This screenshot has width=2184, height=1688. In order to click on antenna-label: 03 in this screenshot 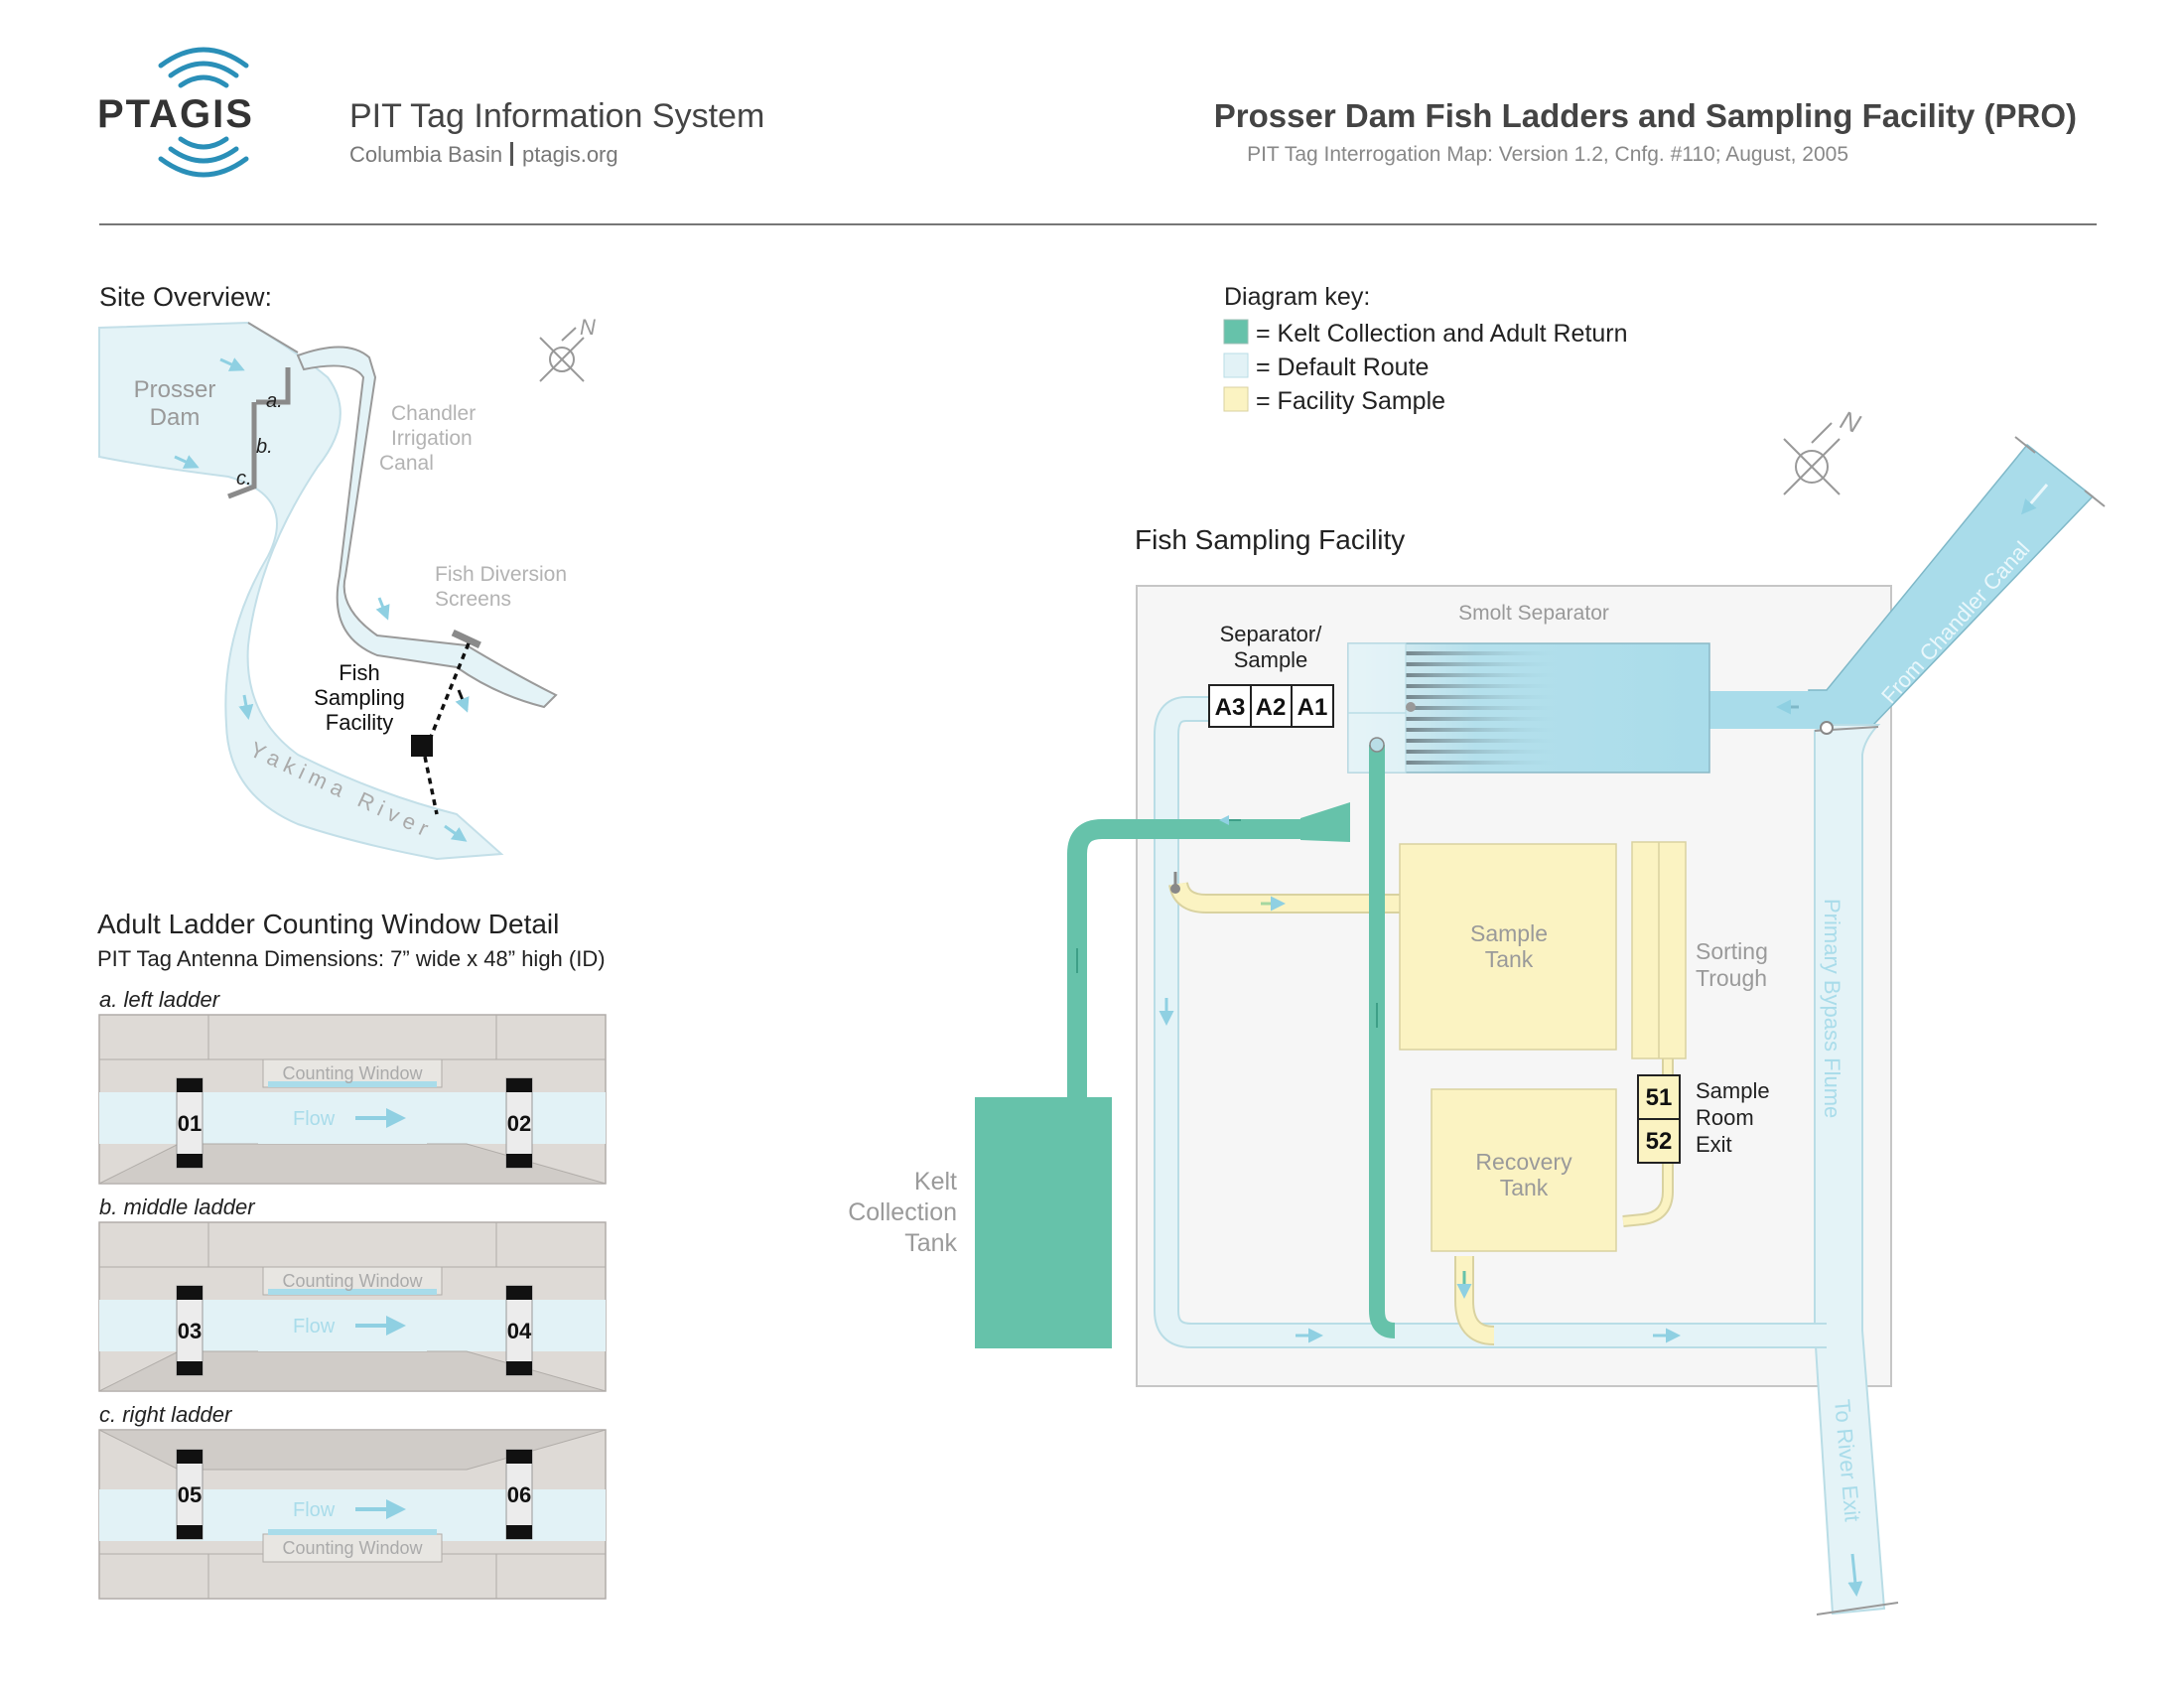, I will do `click(190, 1331)`.